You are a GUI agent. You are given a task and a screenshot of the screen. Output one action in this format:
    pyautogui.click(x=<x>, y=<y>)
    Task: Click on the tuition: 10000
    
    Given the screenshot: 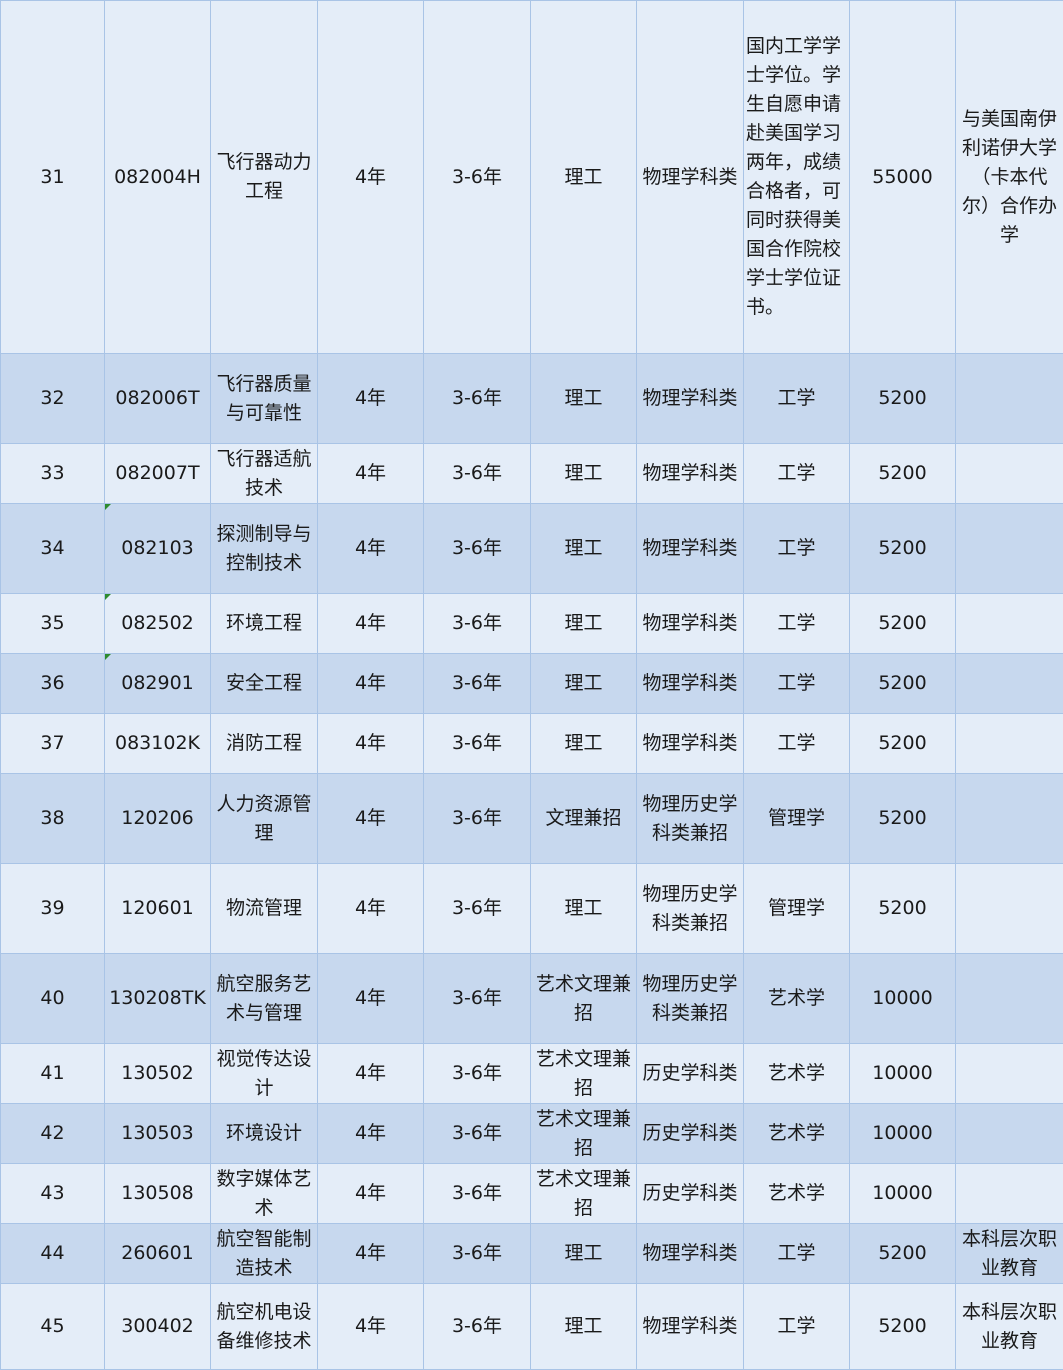 What is the action you would take?
    pyautogui.click(x=902, y=1133)
    